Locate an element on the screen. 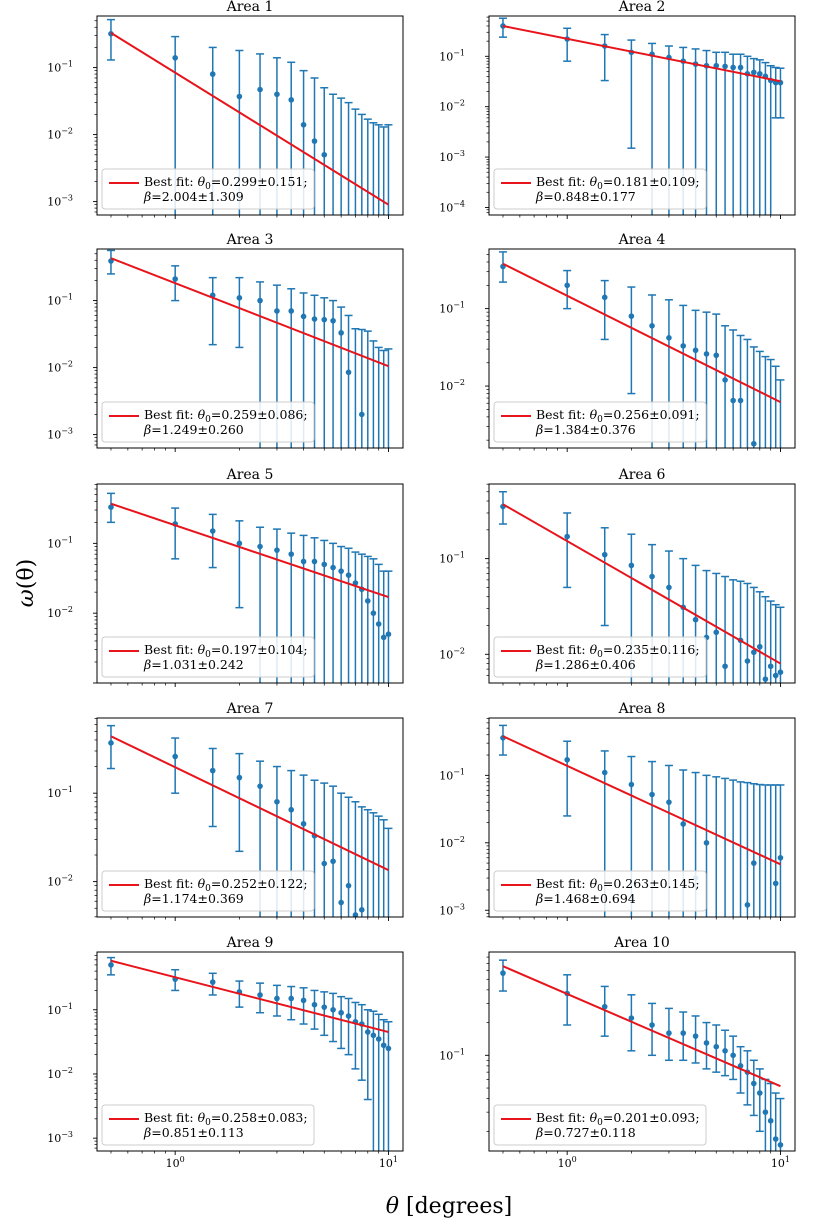 This screenshot has width=817, height=1226. legend-beta-value: =1.249±0.260 is located at coordinates (197, 429).